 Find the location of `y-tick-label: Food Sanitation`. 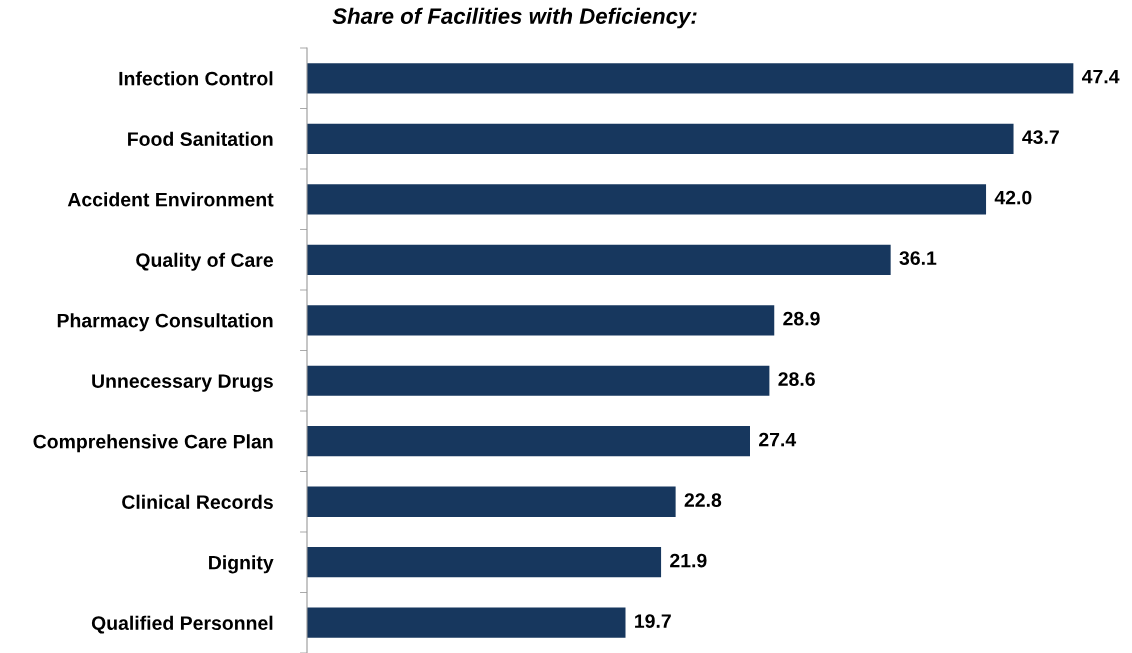

y-tick-label: Food Sanitation is located at coordinates (200, 138).